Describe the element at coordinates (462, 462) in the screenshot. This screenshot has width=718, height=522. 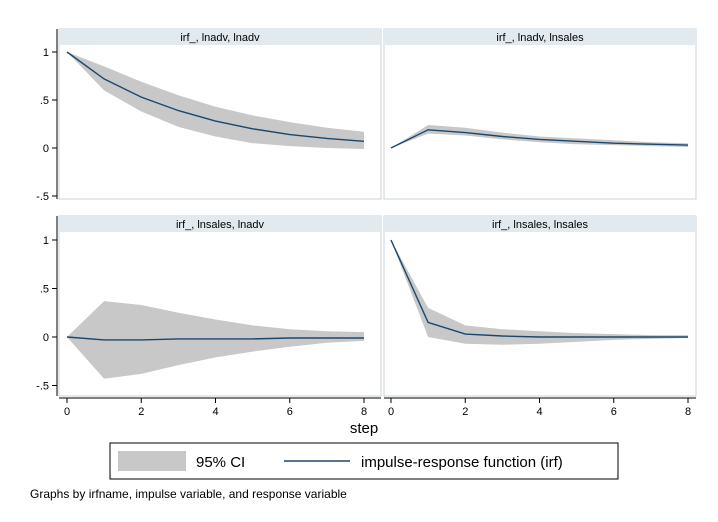
I see `legend-irf-label: impulse-response function (irf)` at that location.